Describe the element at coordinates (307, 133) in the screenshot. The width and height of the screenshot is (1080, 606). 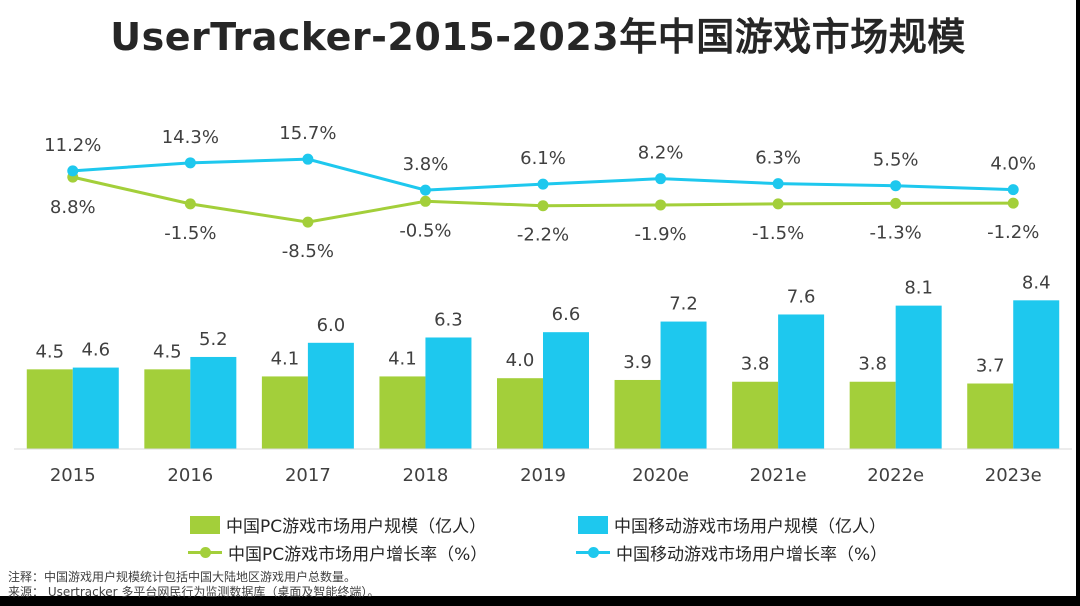
I see `mobile-growth-label-2017: 15.7%` at that location.